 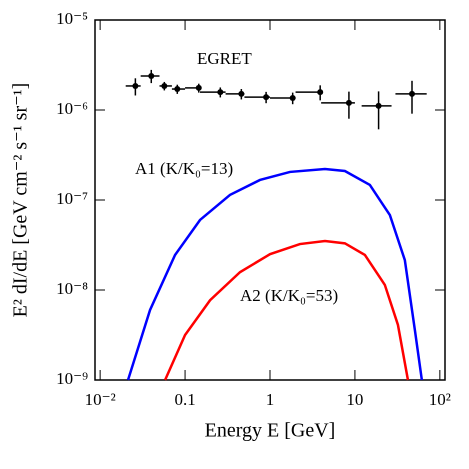 What do you see at coordinates (72, 108) in the screenshot?
I see `y-tick-label: 10⁻⁶` at bounding box center [72, 108].